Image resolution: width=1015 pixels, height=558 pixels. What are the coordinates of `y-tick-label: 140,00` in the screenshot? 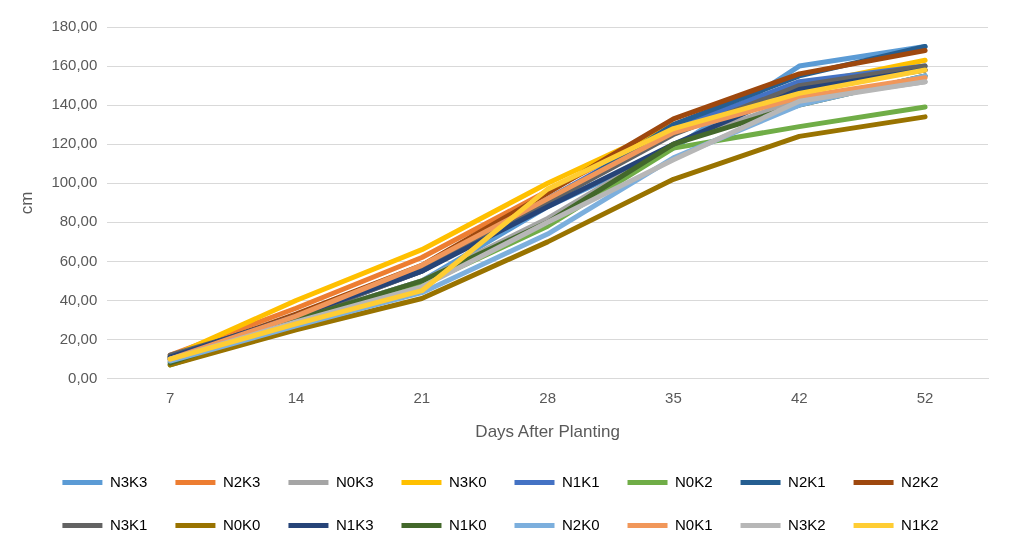 It's located at (74, 104).